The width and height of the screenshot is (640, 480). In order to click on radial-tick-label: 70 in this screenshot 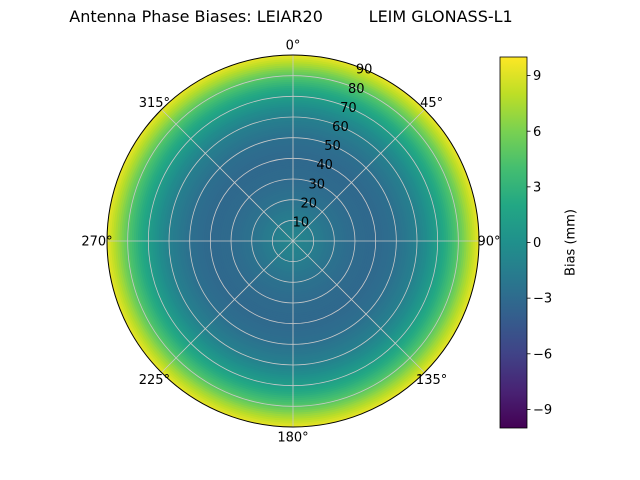, I will do `click(348, 108)`.